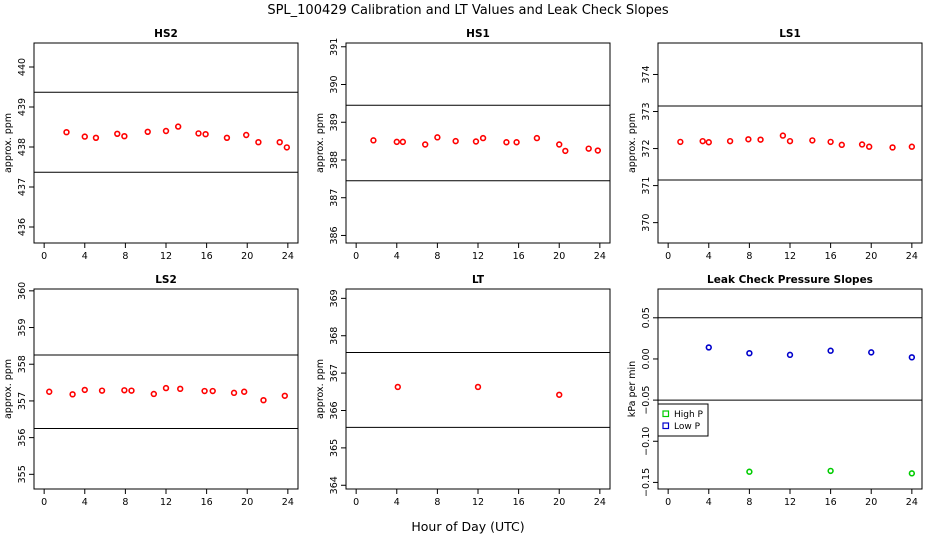 This screenshot has width=936, height=540. I want to click on y-tick-label: 437, so click(22, 187).